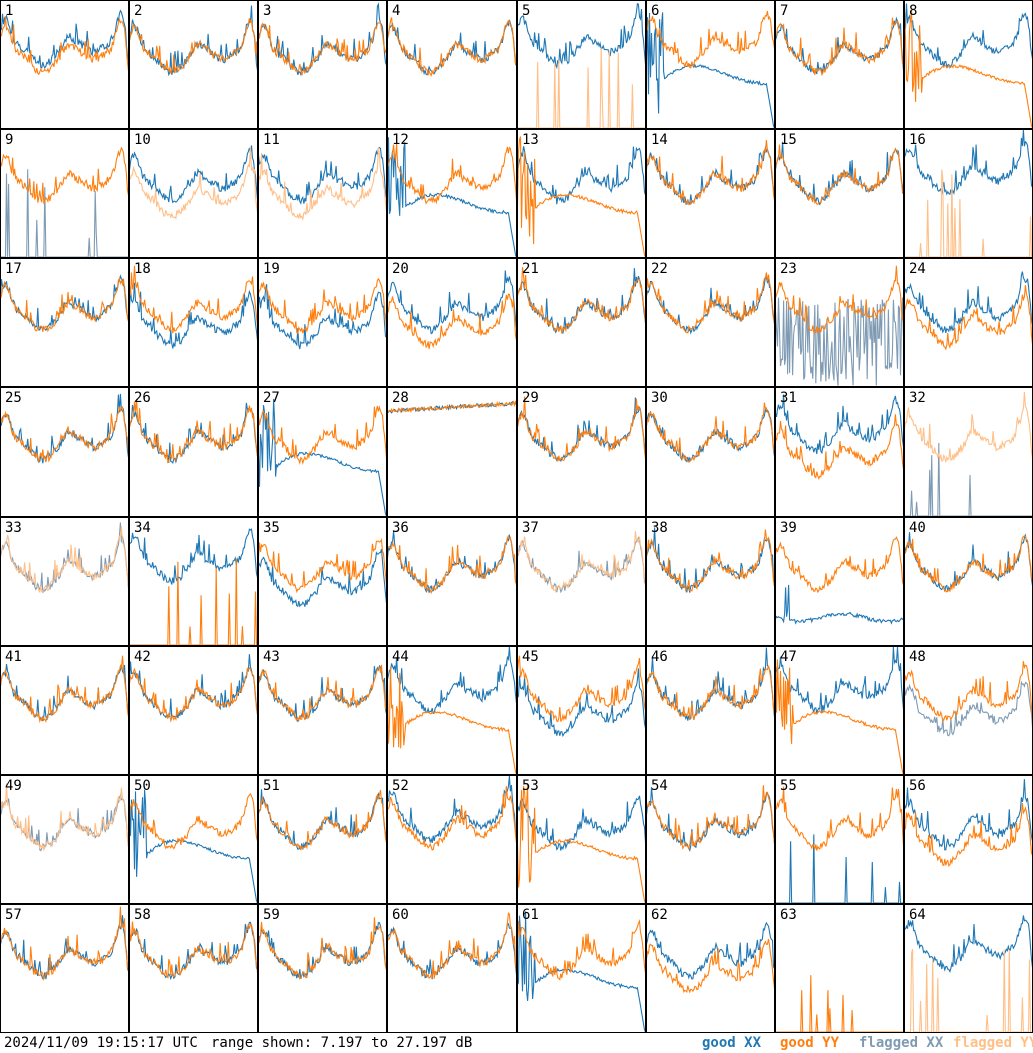 The image size is (1033, 1053). Describe the element at coordinates (193, 41) in the screenshot. I see `panel-2-xx-line` at that location.